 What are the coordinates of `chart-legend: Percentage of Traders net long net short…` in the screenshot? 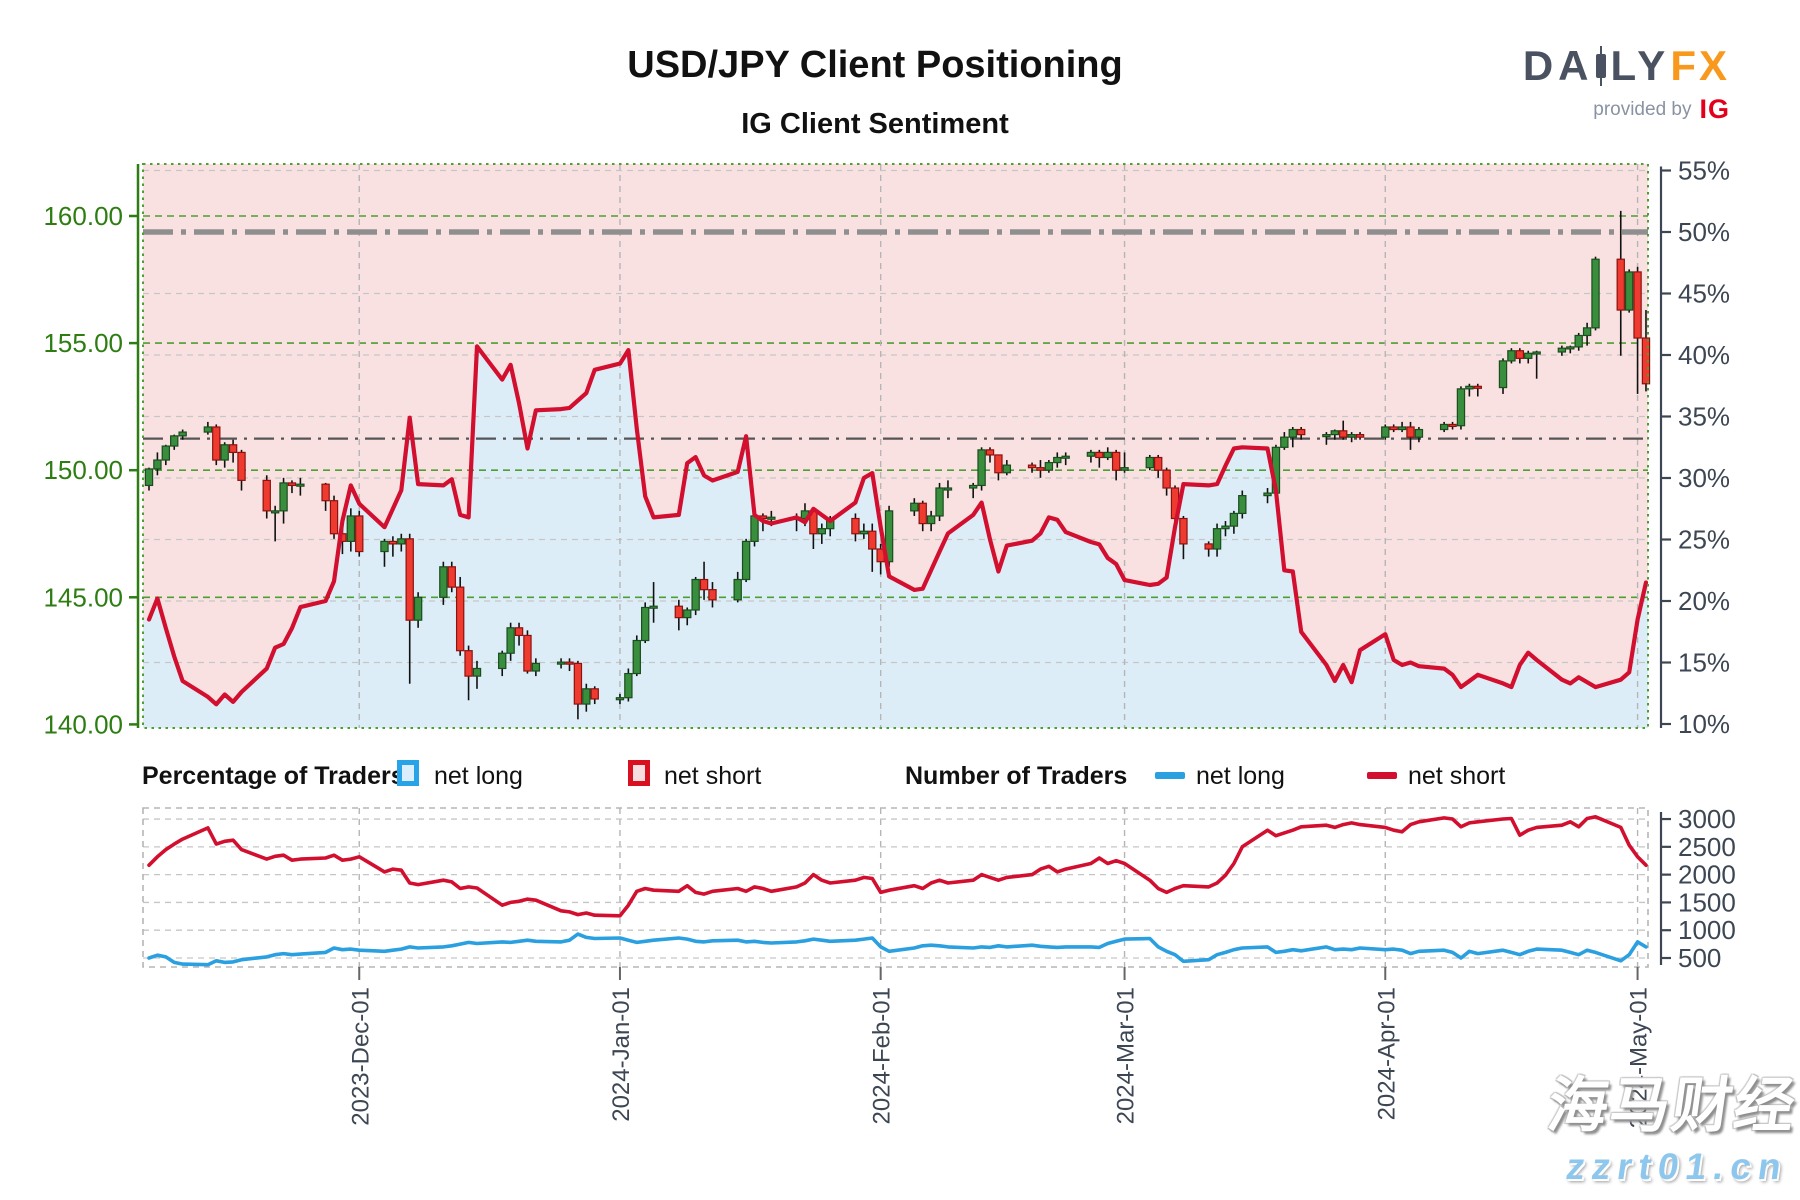 It's located at (900, 780).